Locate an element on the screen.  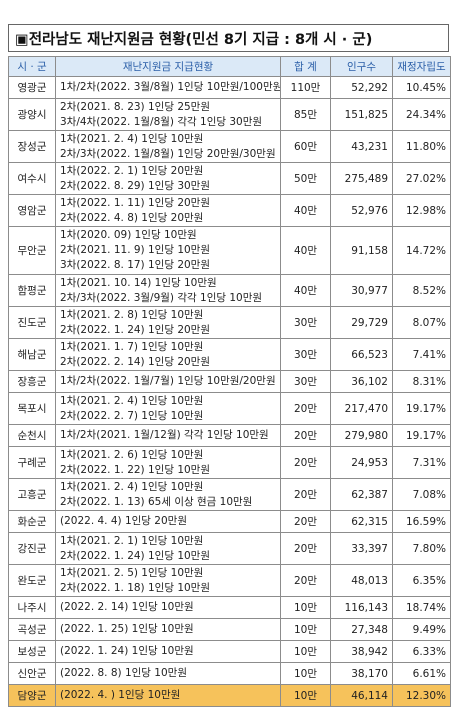
detail-line: 1차/2차(2022. 1월/7월) 1인당 10만원/20만원 is located at coordinates (168, 381).